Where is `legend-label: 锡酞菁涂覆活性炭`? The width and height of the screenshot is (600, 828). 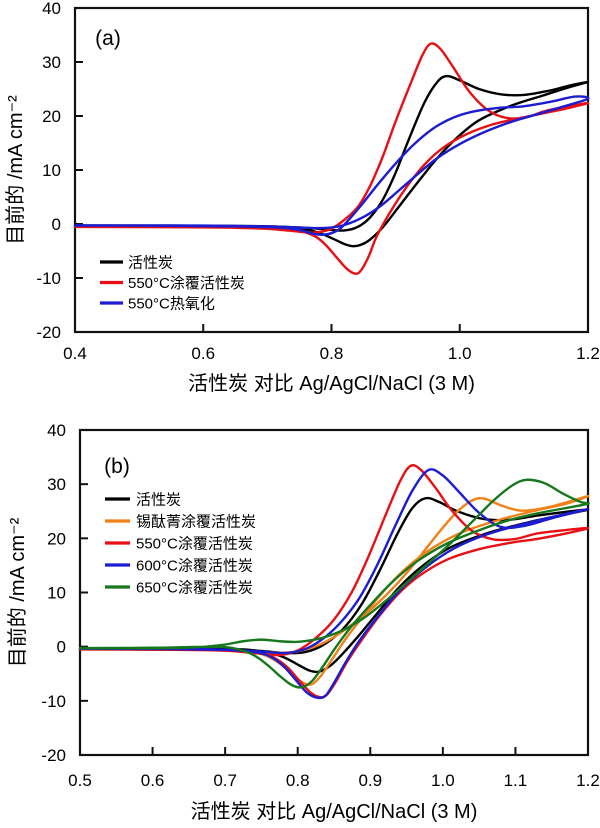
legend-label: 锡酞菁涂覆活性炭 is located at coordinates (196, 522).